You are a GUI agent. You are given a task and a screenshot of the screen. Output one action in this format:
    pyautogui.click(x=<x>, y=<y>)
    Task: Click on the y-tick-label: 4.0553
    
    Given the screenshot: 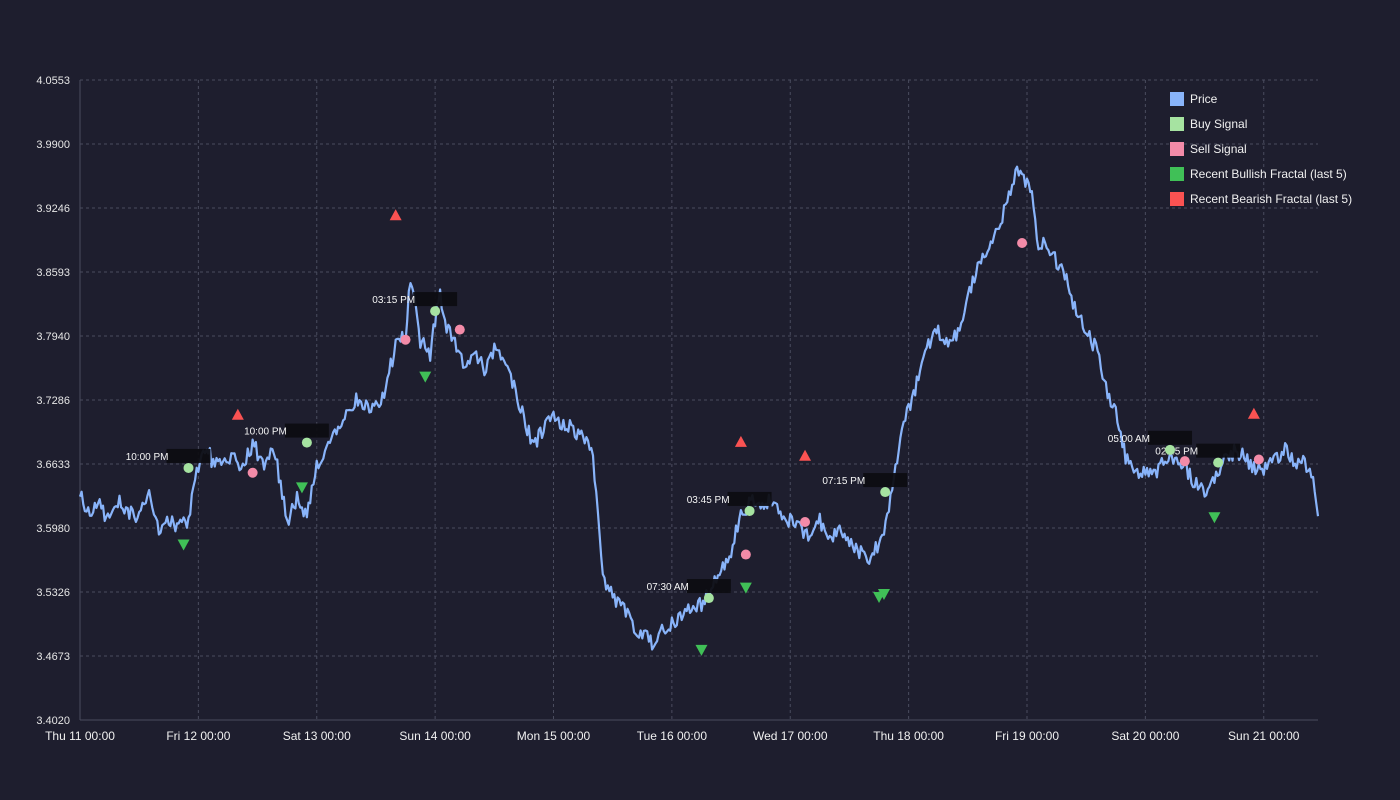 What is the action you would take?
    pyautogui.click(x=53, y=81)
    